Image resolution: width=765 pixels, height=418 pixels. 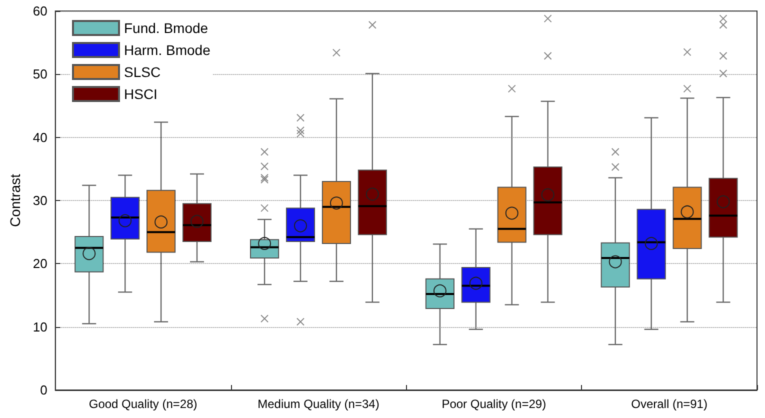 What do you see at coordinates (166, 28) in the screenshot?
I see `legend-label: Fund. Bmode` at bounding box center [166, 28].